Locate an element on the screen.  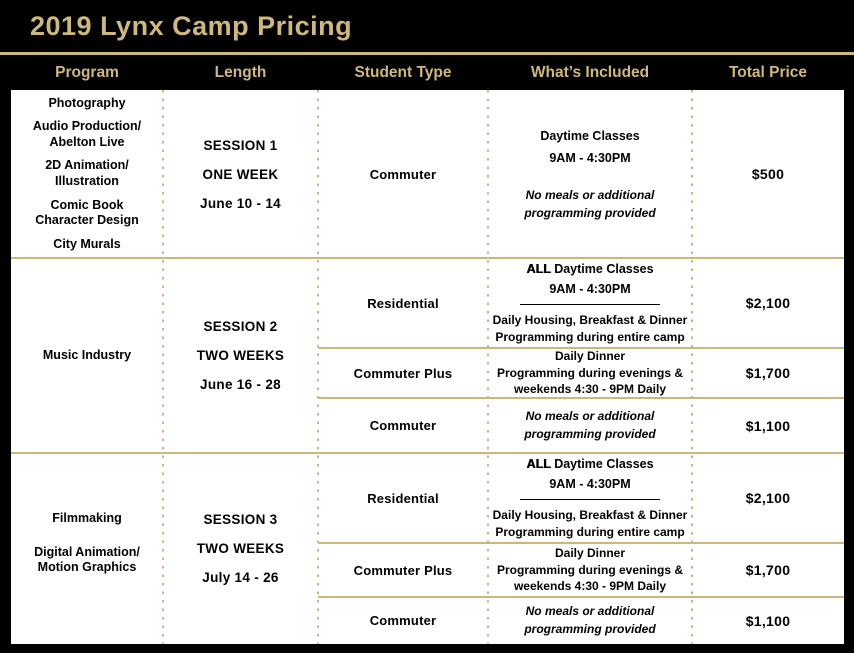
program-name: City Murals is located at coordinates (87, 243).